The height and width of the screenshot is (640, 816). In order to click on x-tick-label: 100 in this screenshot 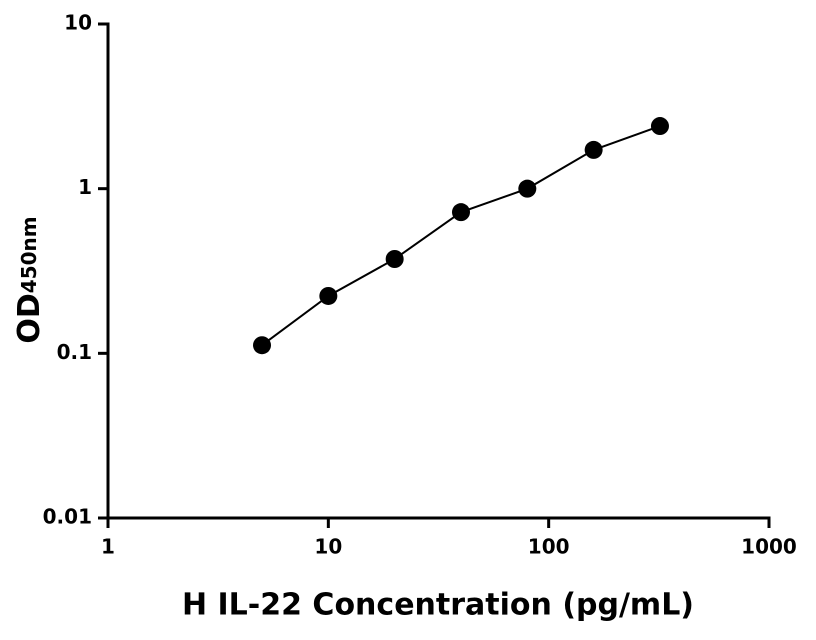, I will do `click(549, 547)`.